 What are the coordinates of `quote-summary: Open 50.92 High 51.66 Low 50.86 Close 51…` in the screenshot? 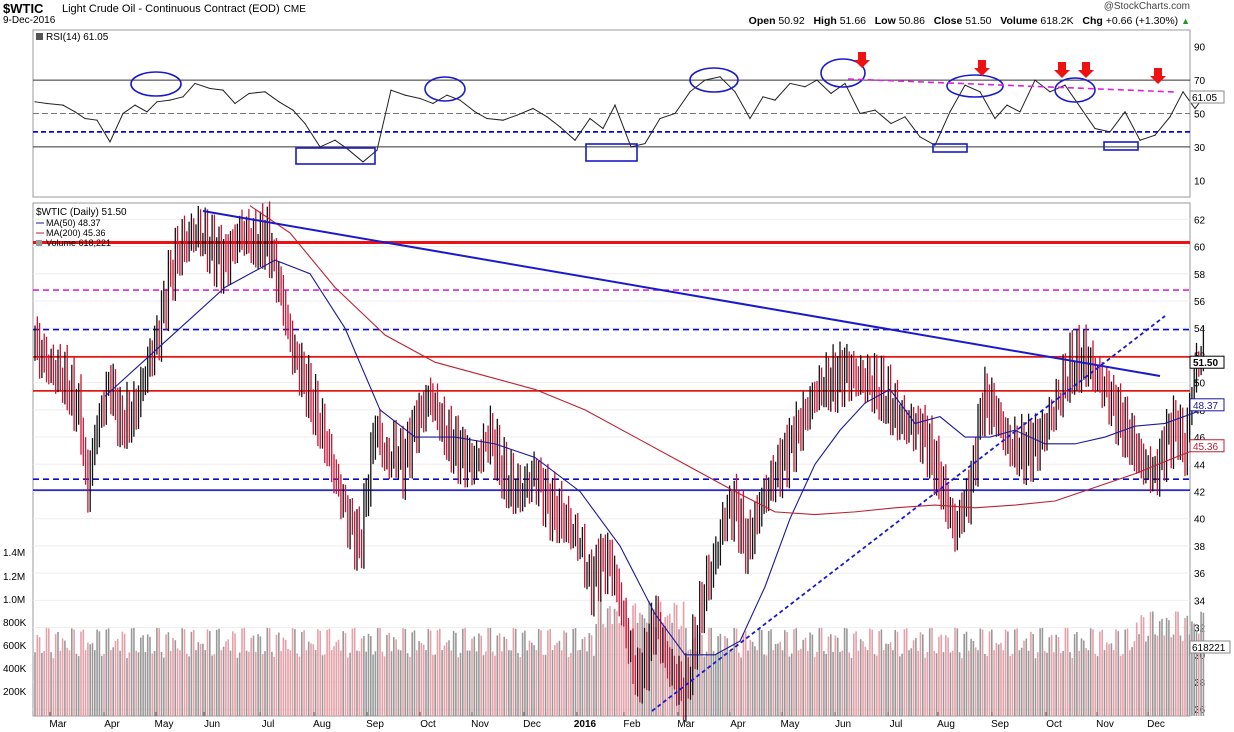 It's located at (969, 21).